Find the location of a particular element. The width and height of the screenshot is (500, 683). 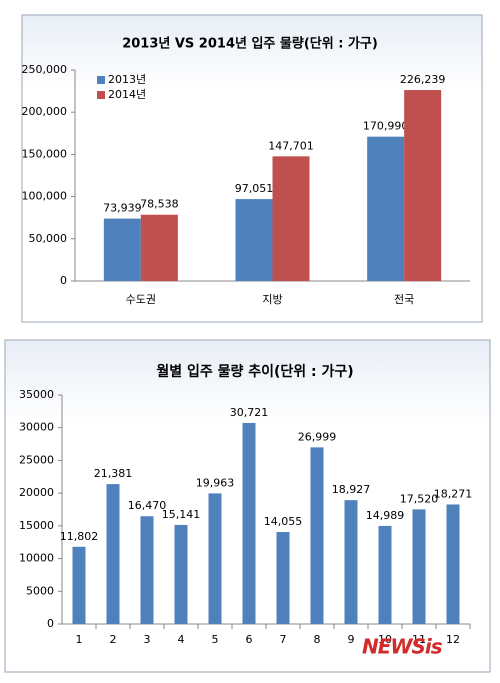

legend-label: 2014년 is located at coordinates (127, 94).